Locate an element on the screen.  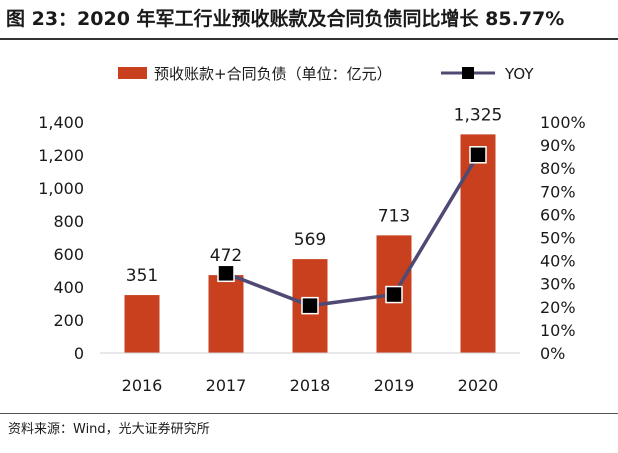
figure-title: 图 23：2020 年军工行业预收账款及合同负债同比增长 85.77% is located at coordinates (285, 19).